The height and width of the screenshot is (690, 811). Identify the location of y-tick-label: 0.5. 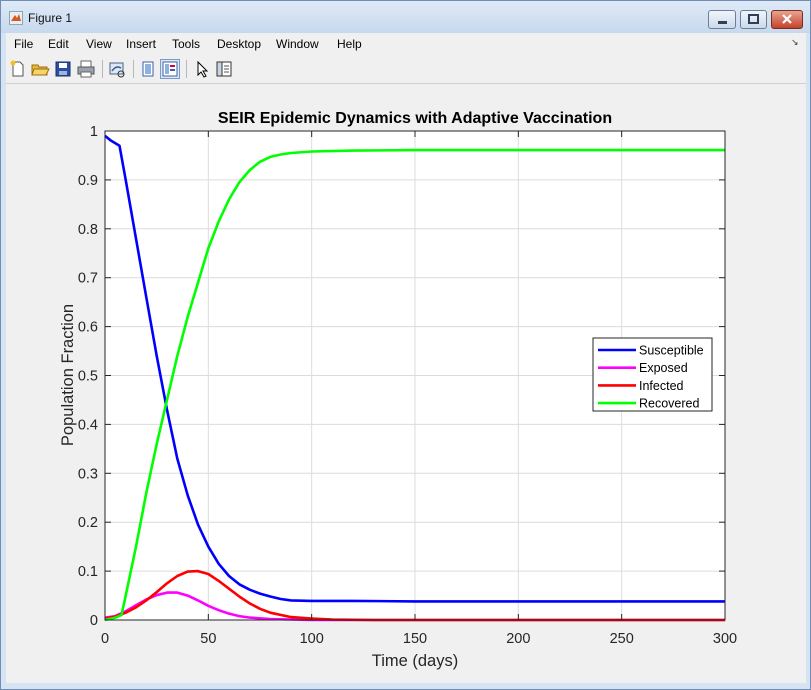
(88, 377).